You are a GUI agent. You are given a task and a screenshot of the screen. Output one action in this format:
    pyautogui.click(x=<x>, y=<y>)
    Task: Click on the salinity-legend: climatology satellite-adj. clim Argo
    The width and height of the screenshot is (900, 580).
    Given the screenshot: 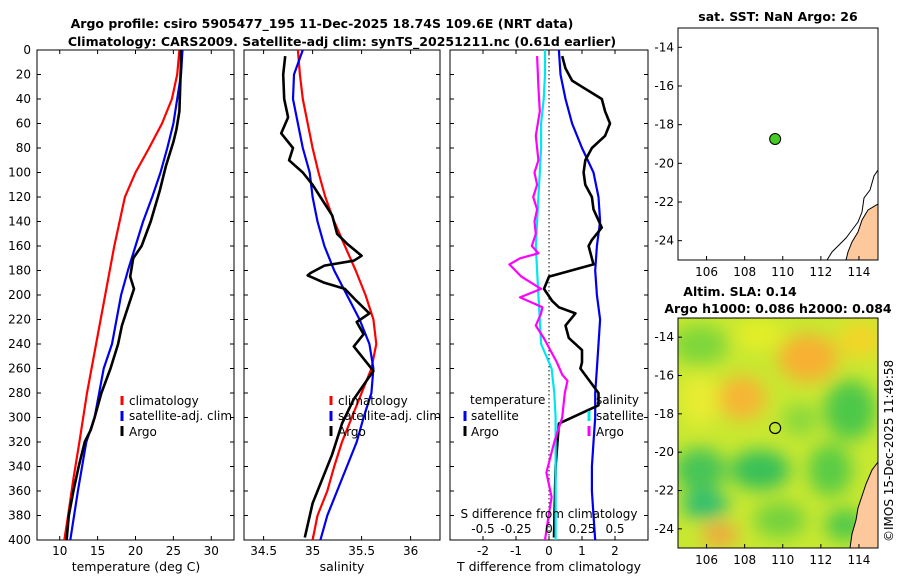 What is the action you would take?
    pyautogui.click(x=385, y=416)
    